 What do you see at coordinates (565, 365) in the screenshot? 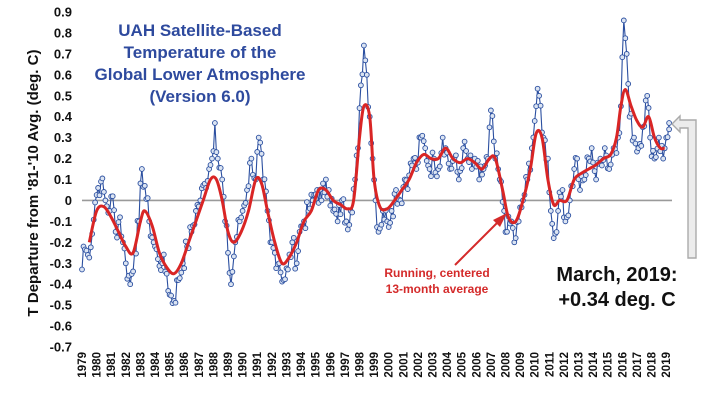
I see `x-tick-label: 2012` at bounding box center [565, 365].